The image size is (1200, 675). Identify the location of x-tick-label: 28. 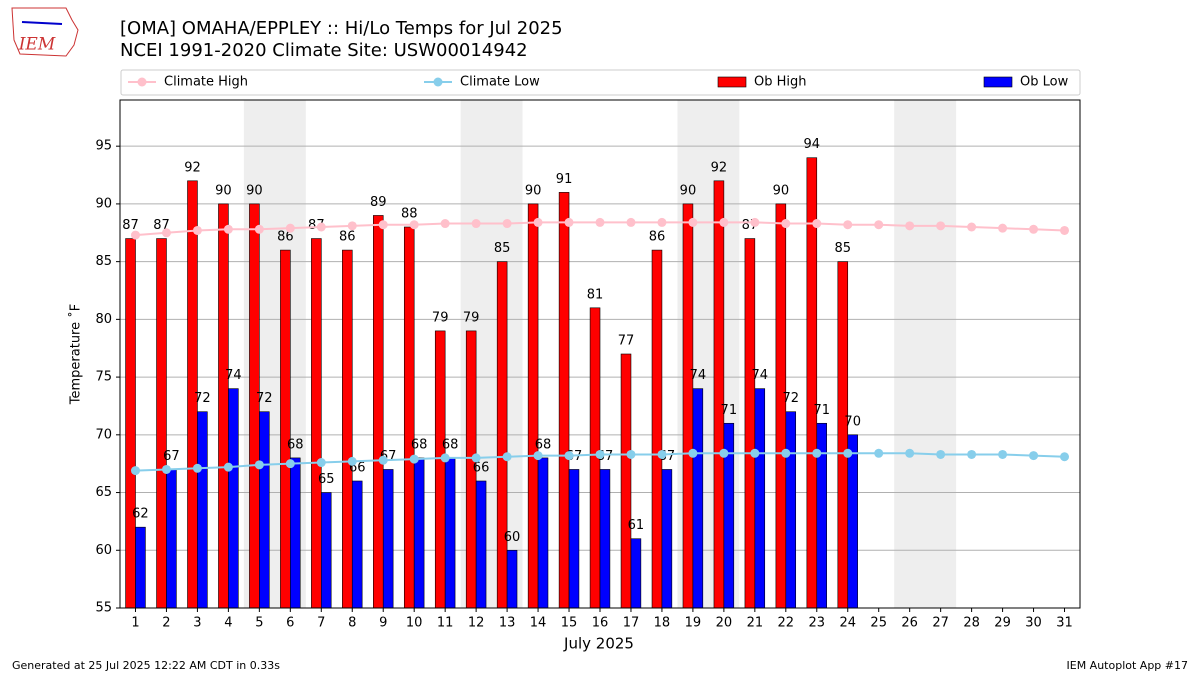
(971, 623).